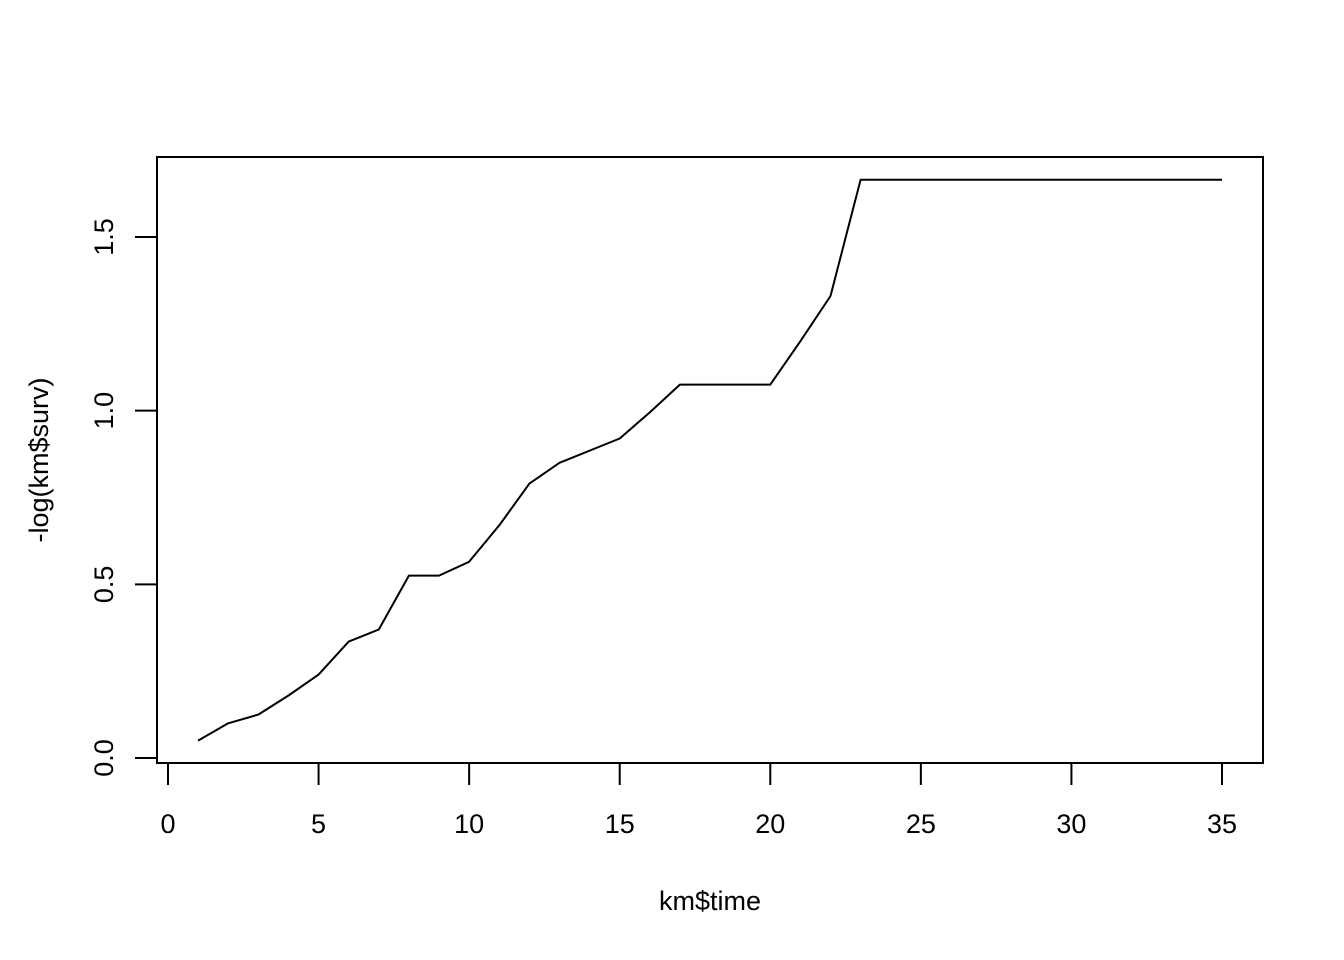  I want to click on x-axis-title: km$time, so click(710, 901).